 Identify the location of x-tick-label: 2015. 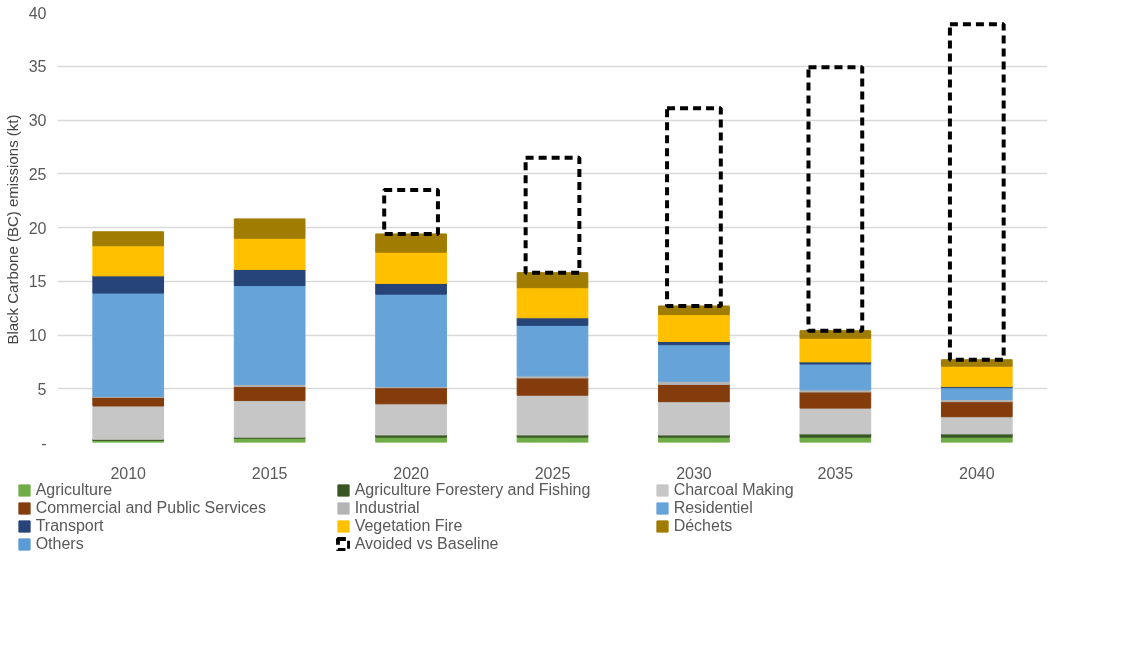
(269, 473).